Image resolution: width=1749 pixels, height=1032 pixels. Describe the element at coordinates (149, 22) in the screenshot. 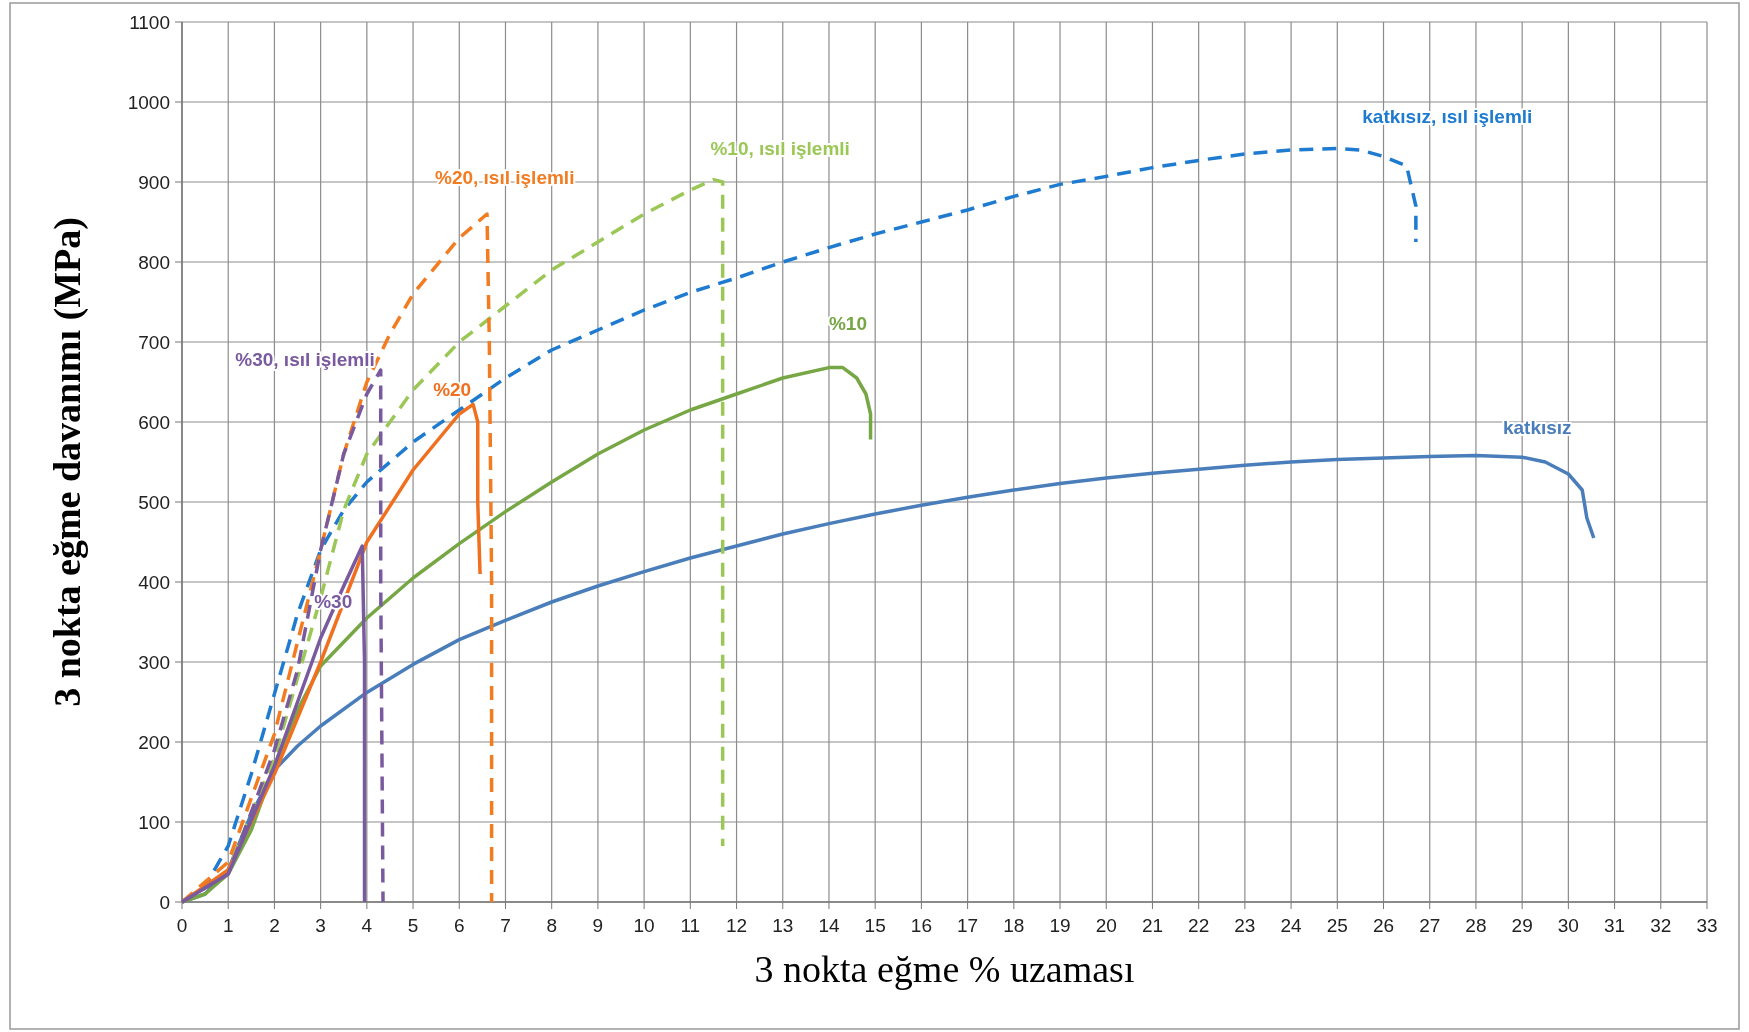

I see `y-tick-label: 1100` at that location.